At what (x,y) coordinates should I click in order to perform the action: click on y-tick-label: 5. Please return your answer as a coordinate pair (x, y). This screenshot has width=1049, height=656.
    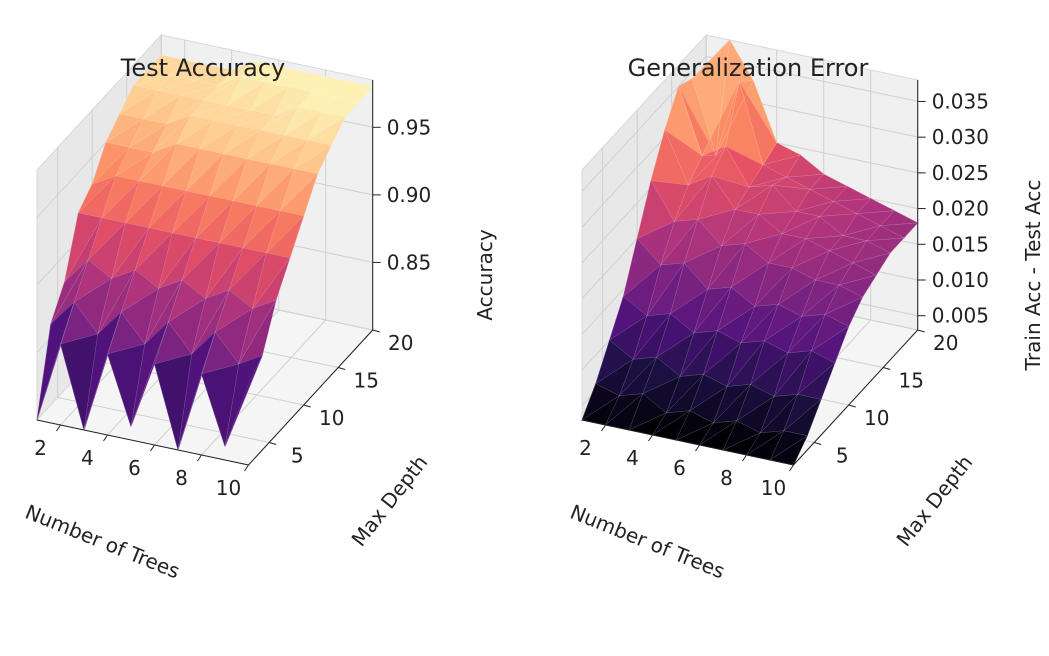
    Looking at the image, I should click on (297, 456).